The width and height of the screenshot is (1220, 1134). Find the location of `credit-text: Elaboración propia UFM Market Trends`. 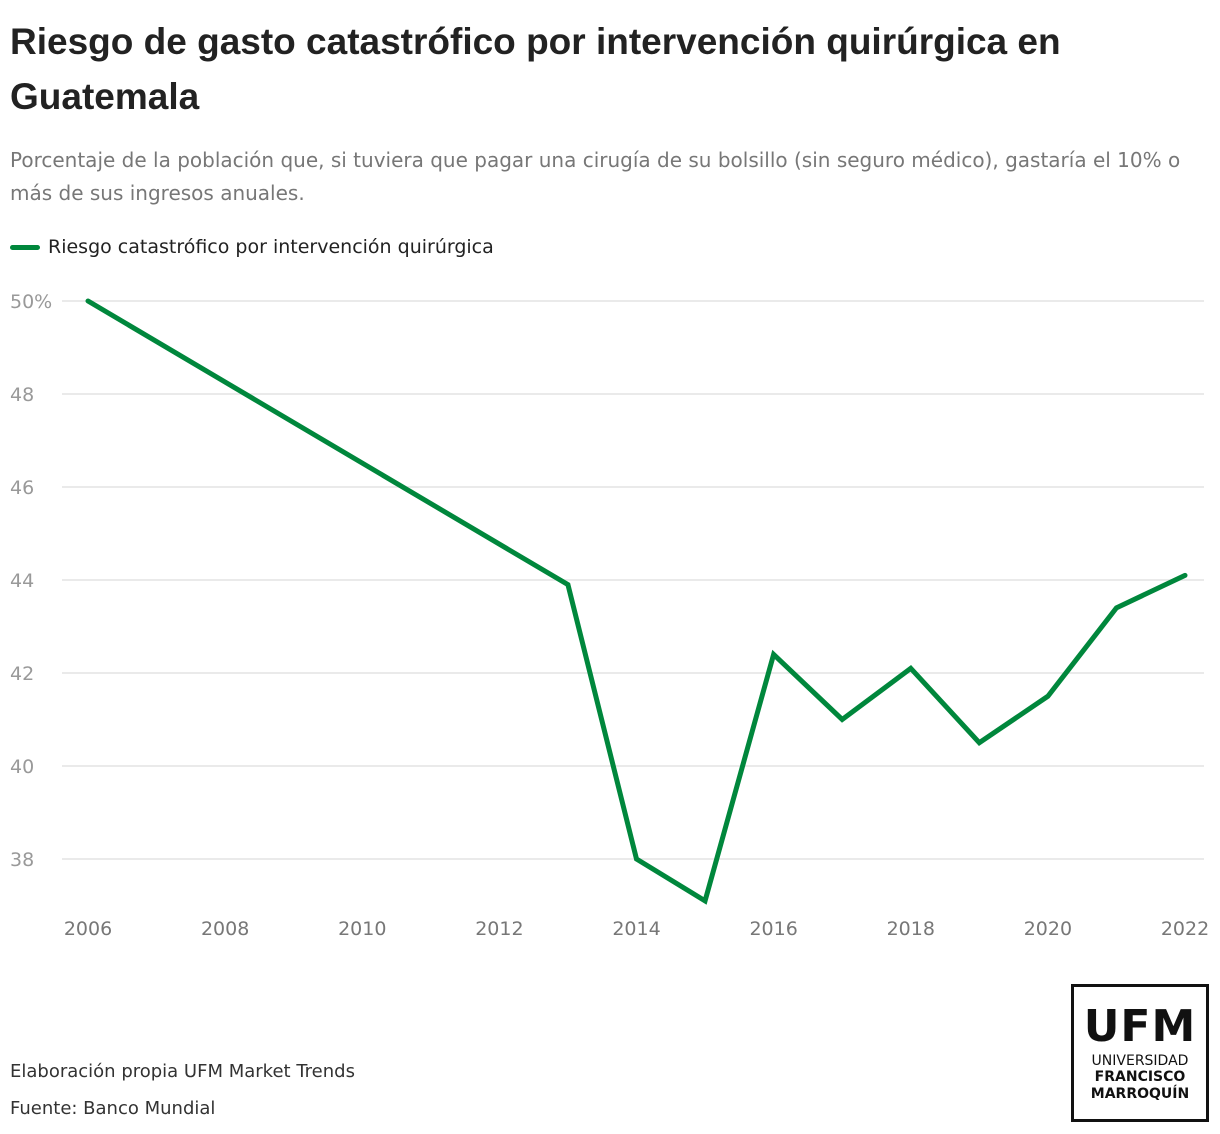

credit-text: Elaboración propia UFM Market Trends is located at coordinates (182, 1071).